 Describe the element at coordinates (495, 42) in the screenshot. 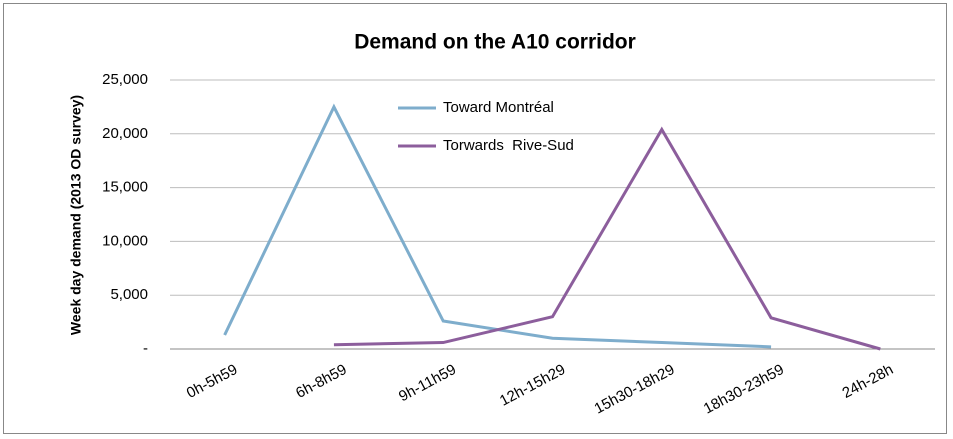

I see `chart-title: Demand on the A10 corridor` at that location.